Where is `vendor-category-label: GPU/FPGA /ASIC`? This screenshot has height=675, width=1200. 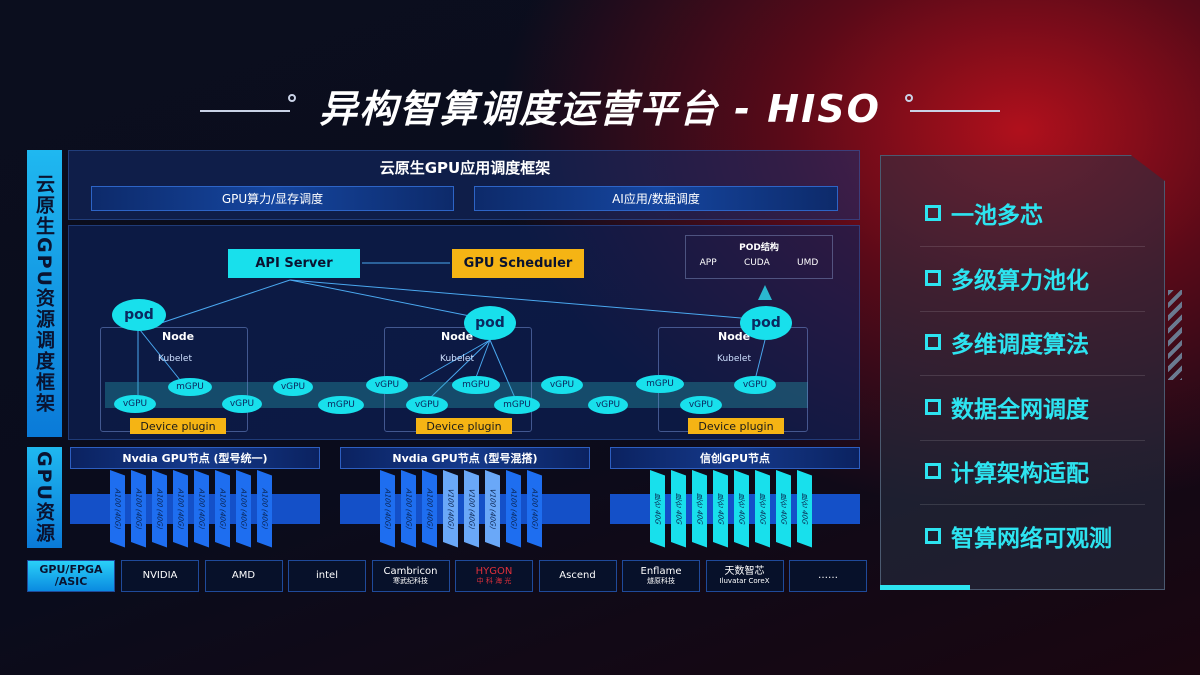
vendor-category-label: GPU/FPGA /ASIC is located at coordinates (71, 576).